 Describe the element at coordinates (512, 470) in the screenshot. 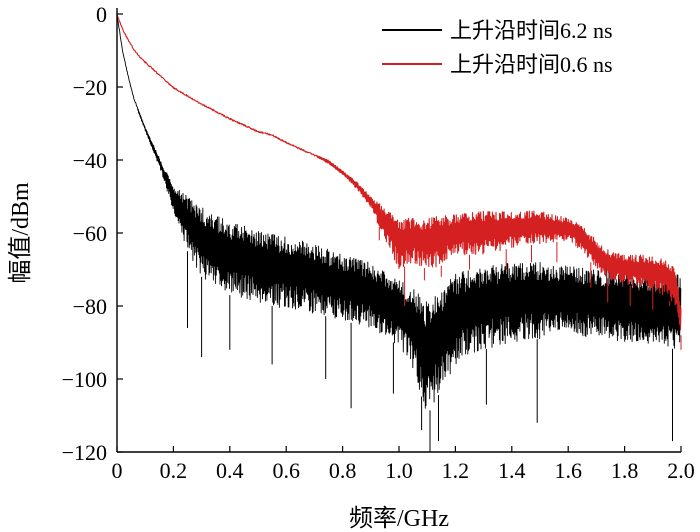

I see `x-tick-label: 1.4` at that location.